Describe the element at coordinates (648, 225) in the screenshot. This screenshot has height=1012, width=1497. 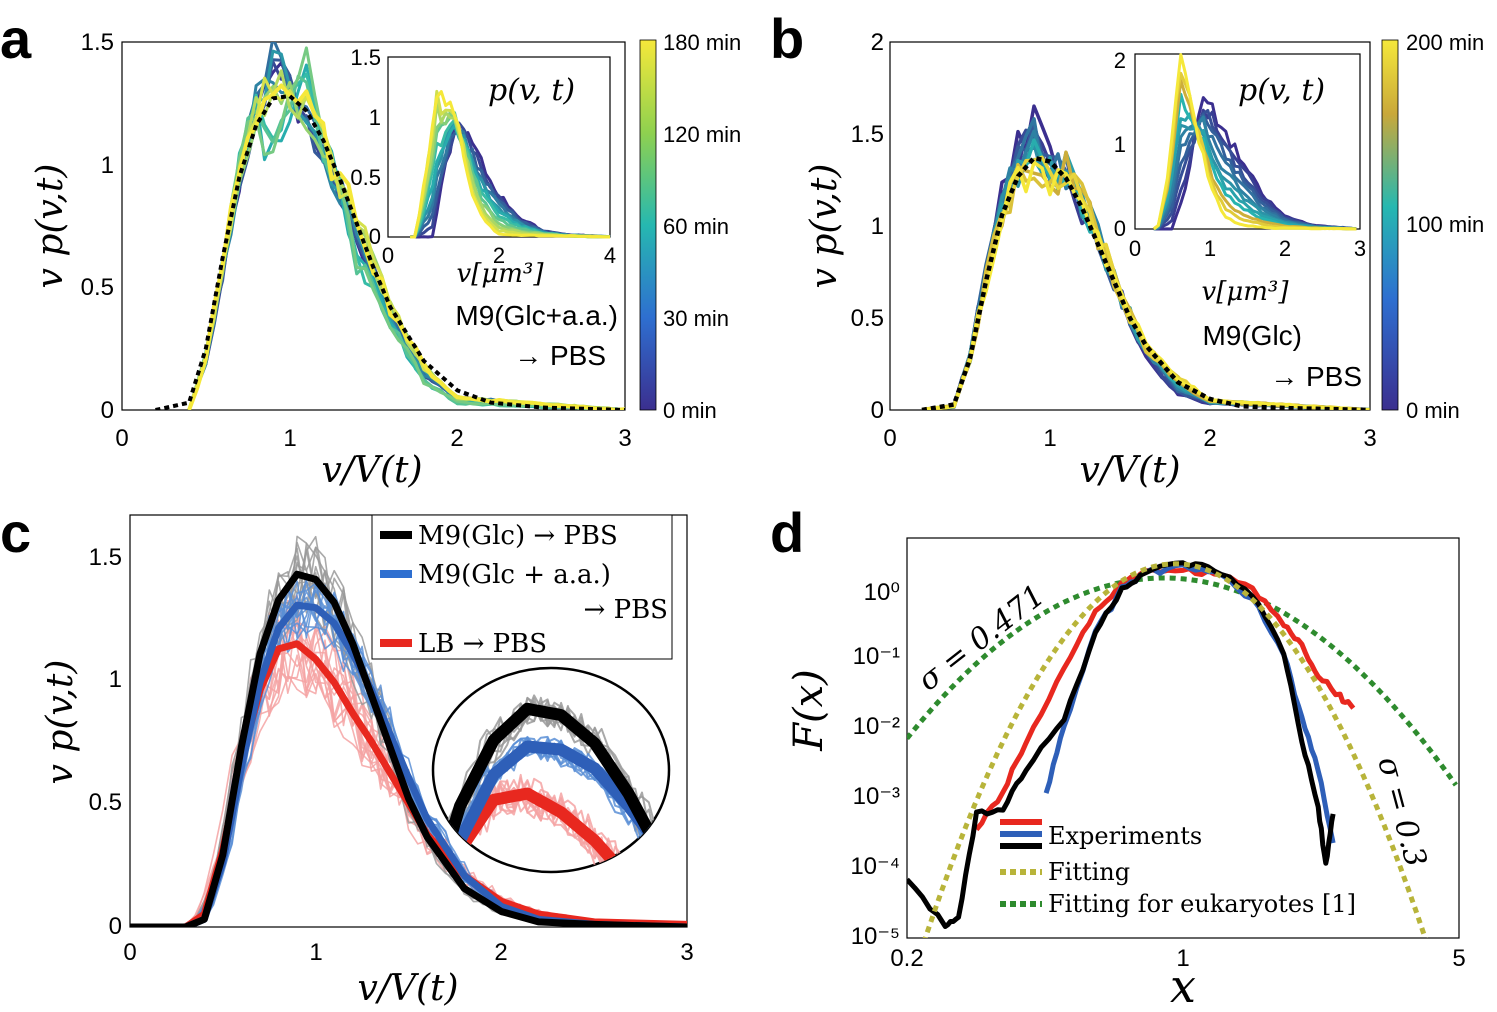
I see `panel-a-colorbar` at that location.